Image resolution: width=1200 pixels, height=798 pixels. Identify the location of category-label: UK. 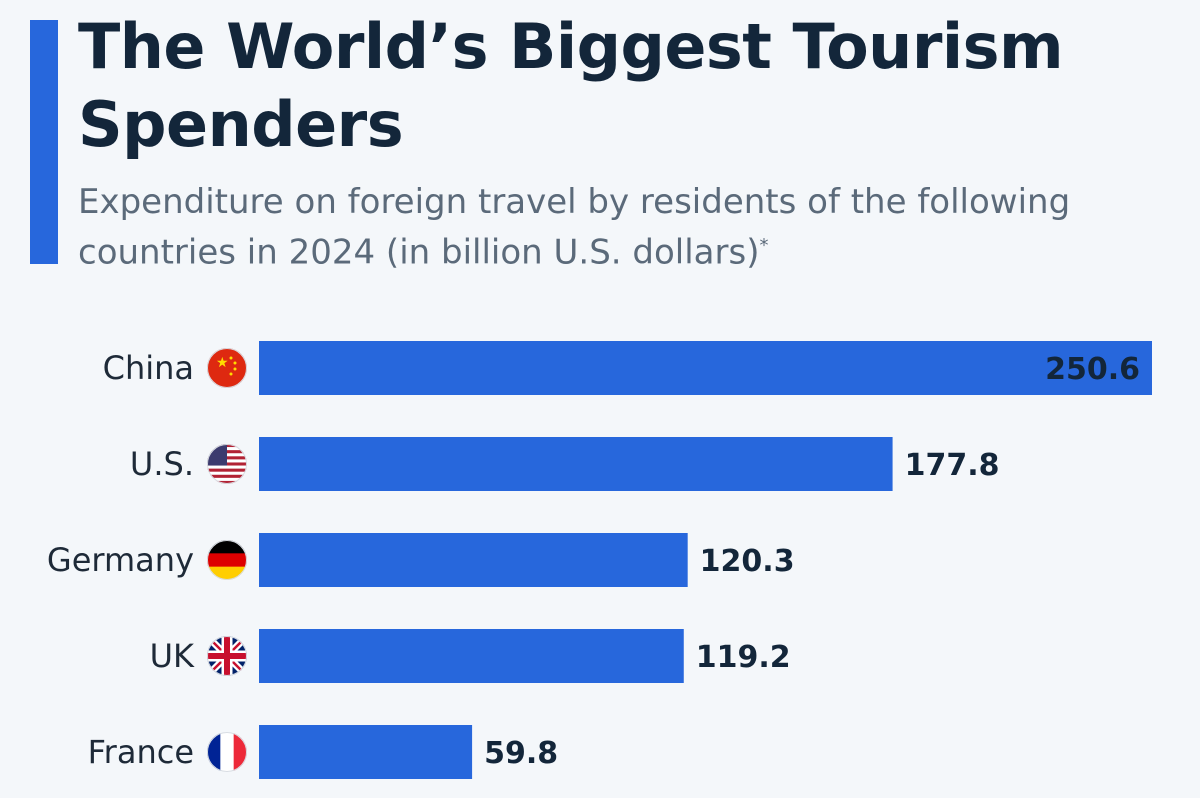
(172, 656).